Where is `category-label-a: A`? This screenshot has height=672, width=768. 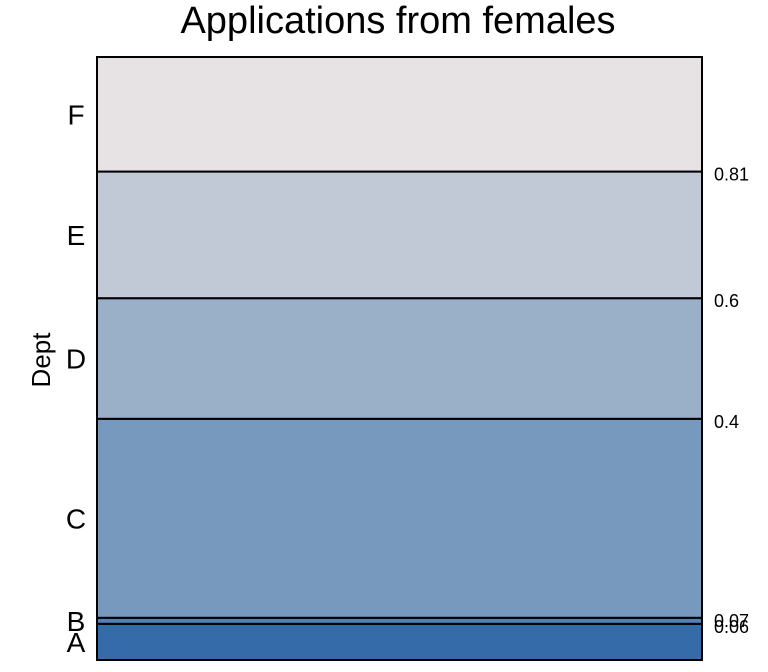
category-label-a: A is located at coordinates (76, 642).